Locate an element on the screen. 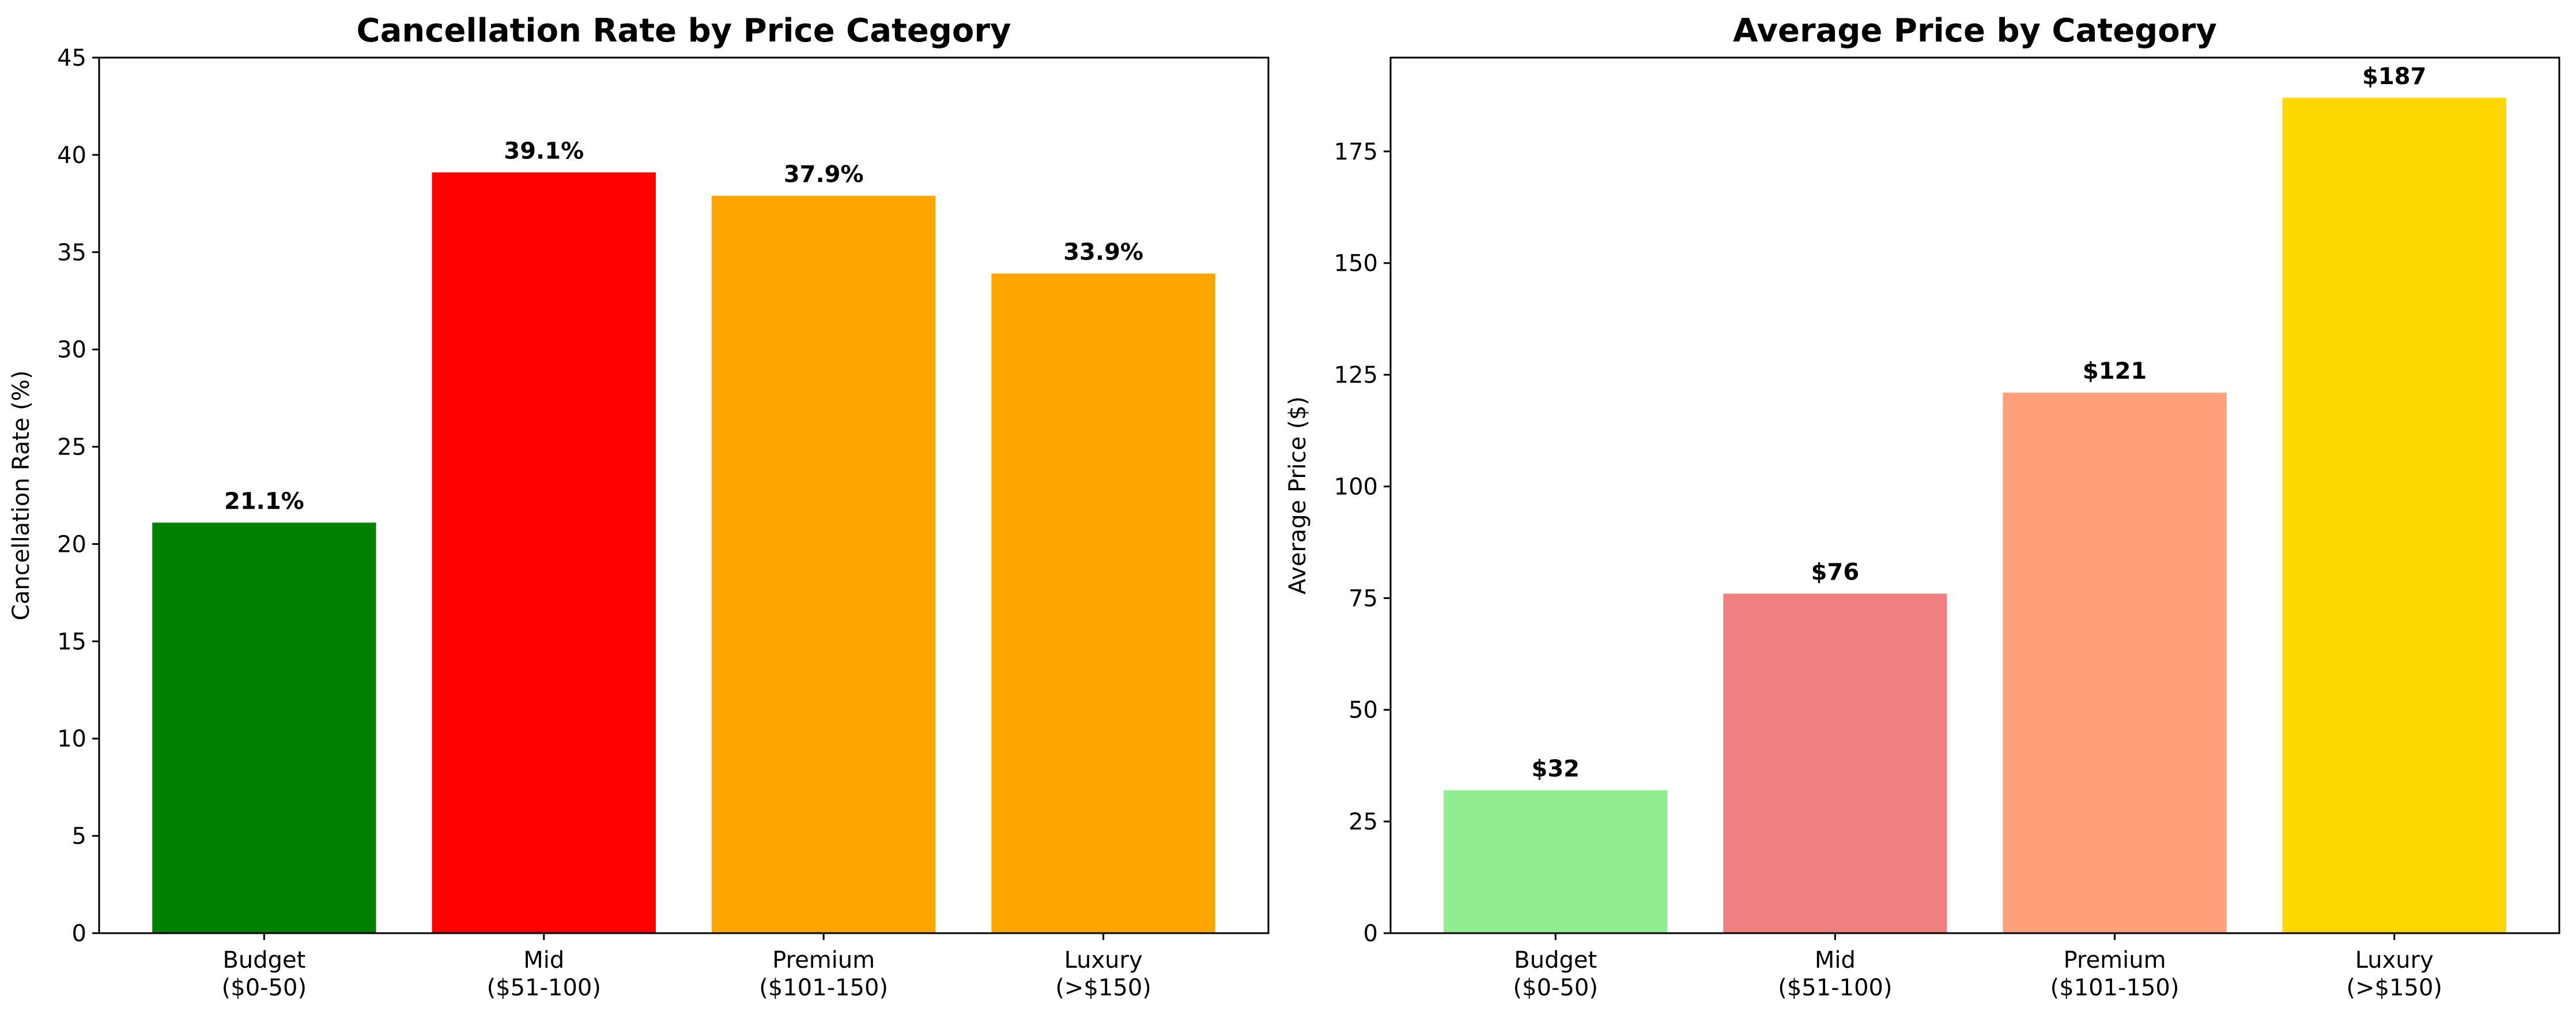  y-tick-label: 50 is located at coordinates (1363, 710).